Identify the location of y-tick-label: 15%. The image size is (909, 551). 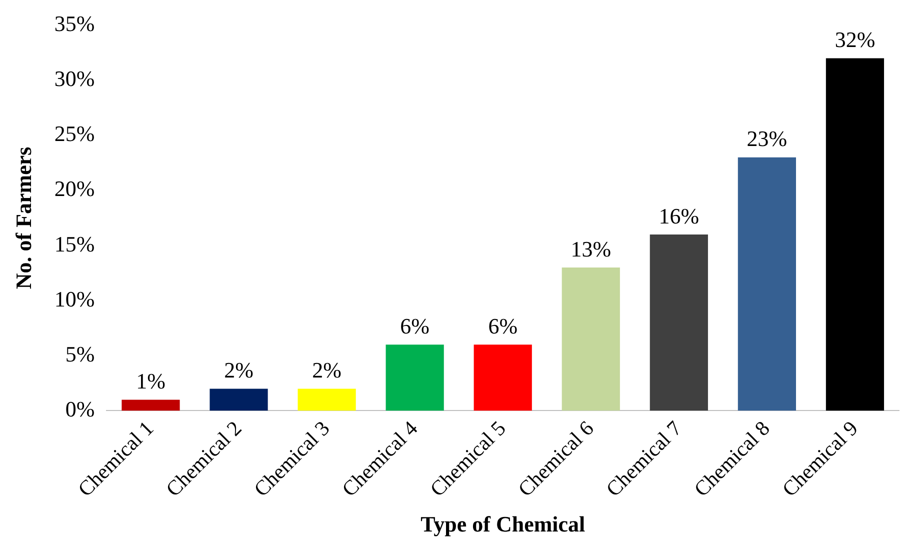
(74, 243).